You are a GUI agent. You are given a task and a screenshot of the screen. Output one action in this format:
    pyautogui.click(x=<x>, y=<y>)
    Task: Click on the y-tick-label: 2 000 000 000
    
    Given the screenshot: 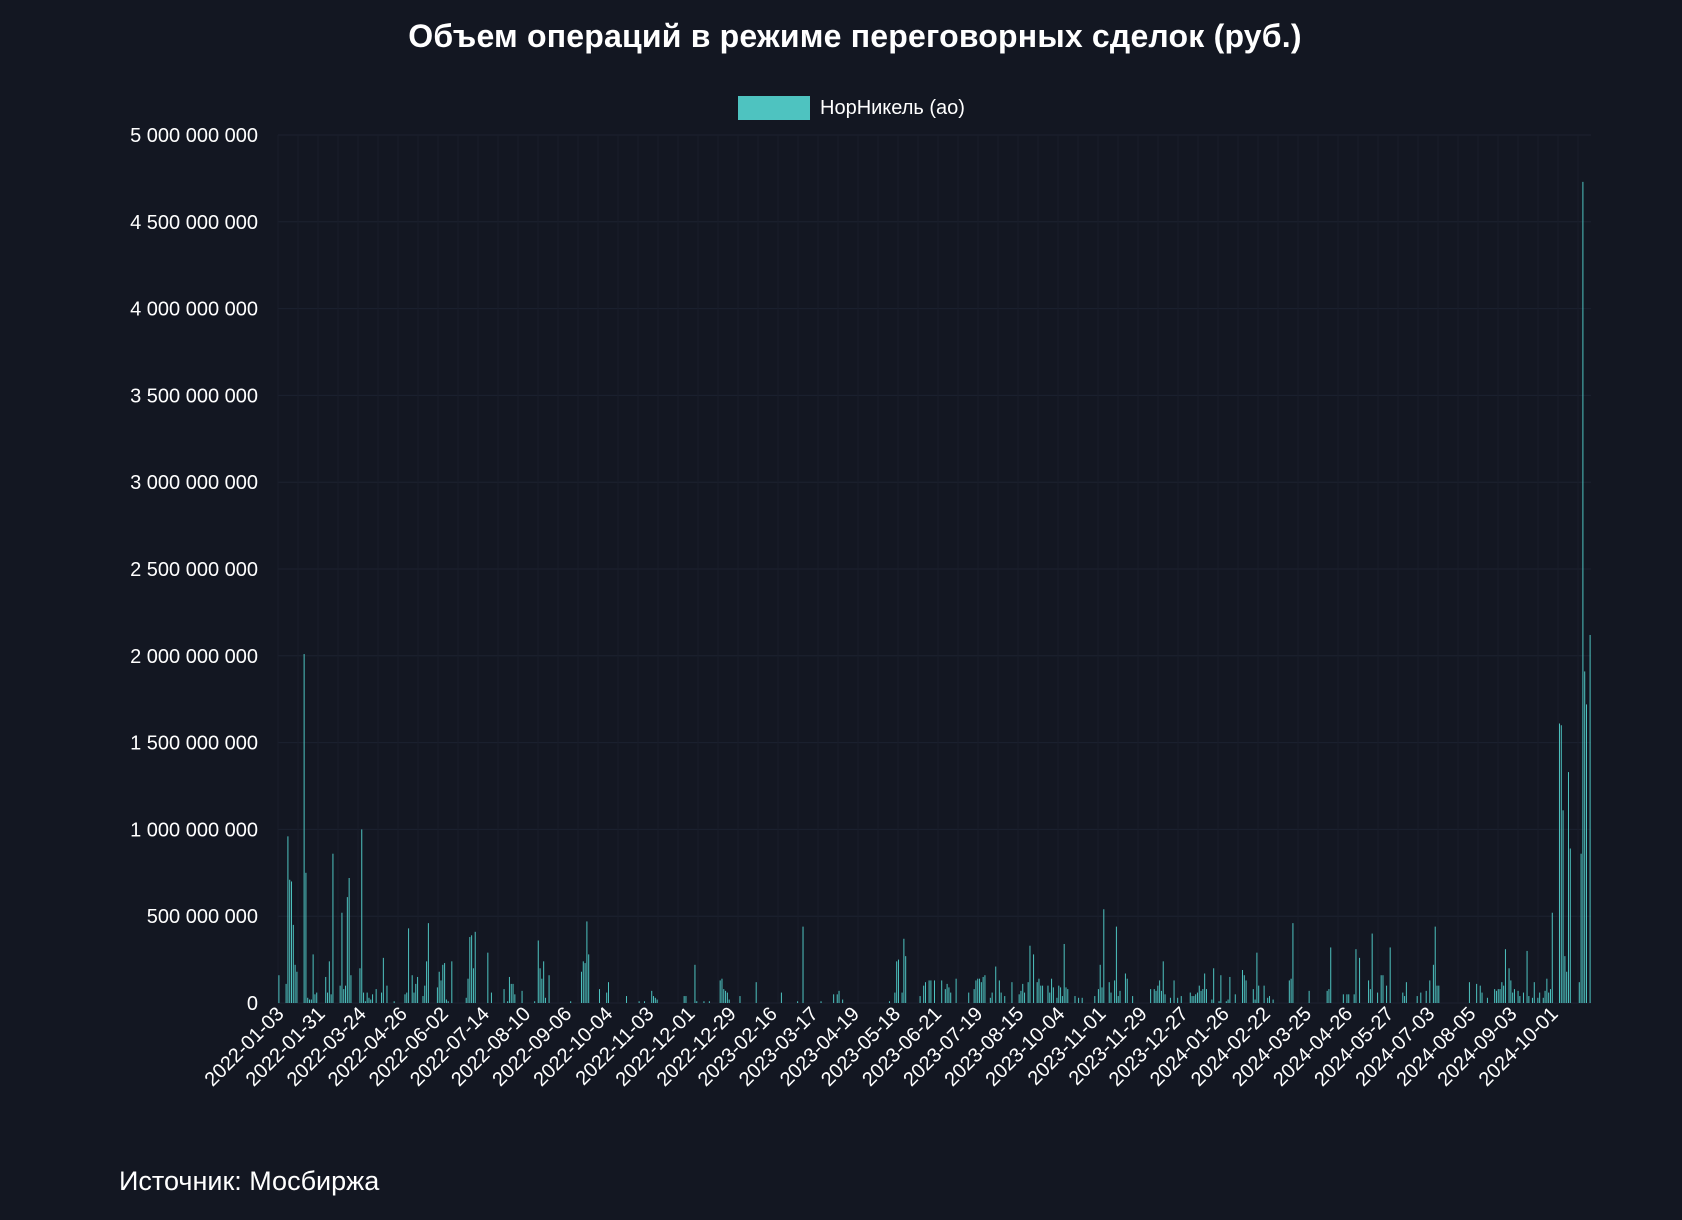 What is the action you would take?
    pyautogui.click(x=194, y=657)
    